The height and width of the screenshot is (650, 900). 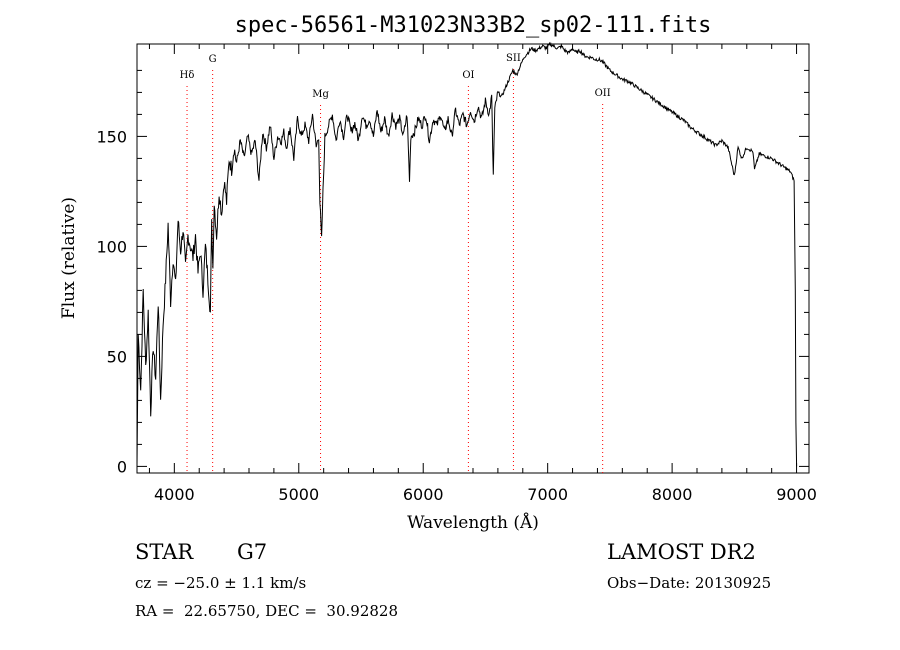 What do you see at coordinates (298, 494) in the screenshot?
I see `x-tick-label: 5000` at bounding box center [298, 494].